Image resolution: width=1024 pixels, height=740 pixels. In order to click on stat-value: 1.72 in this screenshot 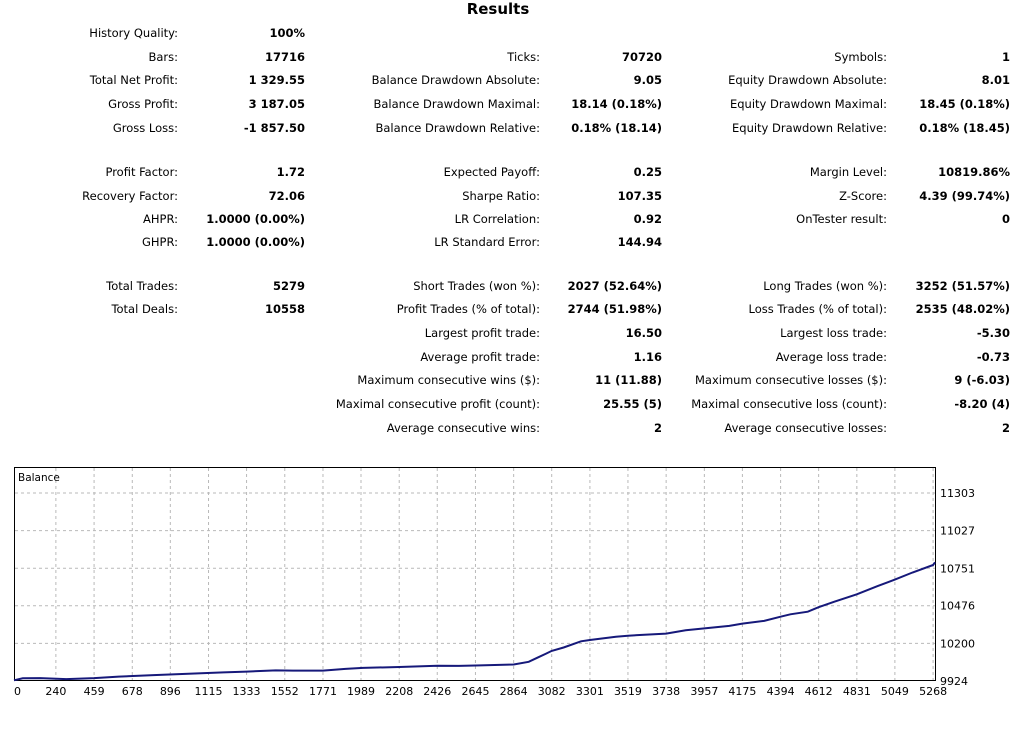, I will do `click(290, 172)`.